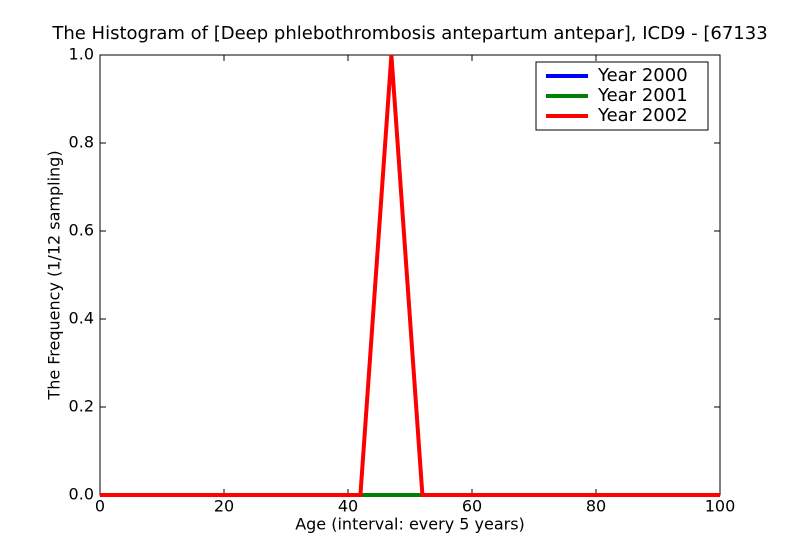 The image size is (800, 550). I want to click on y-tick-label: 0.4, so click(81, 318).